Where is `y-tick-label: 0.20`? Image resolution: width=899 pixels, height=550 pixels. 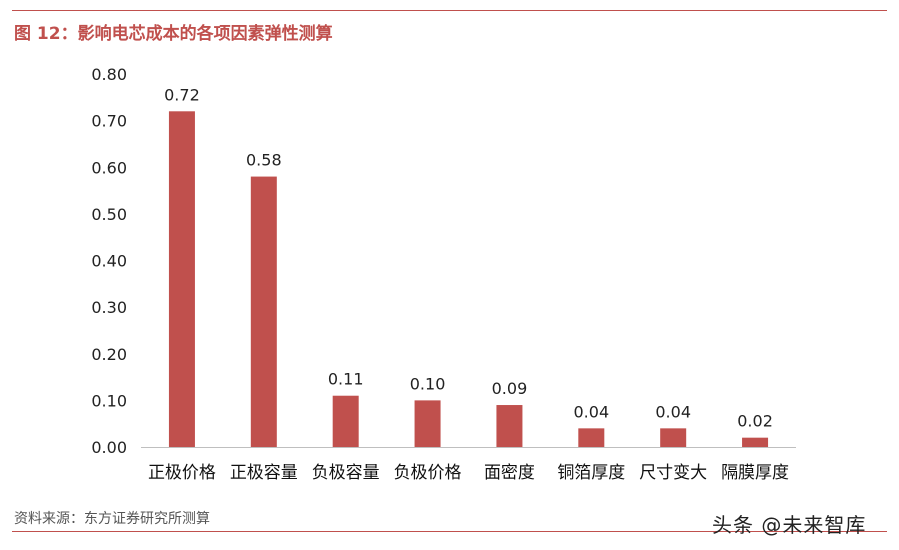 y-tick-label: 0.20 is located at coordinates (109, 354).